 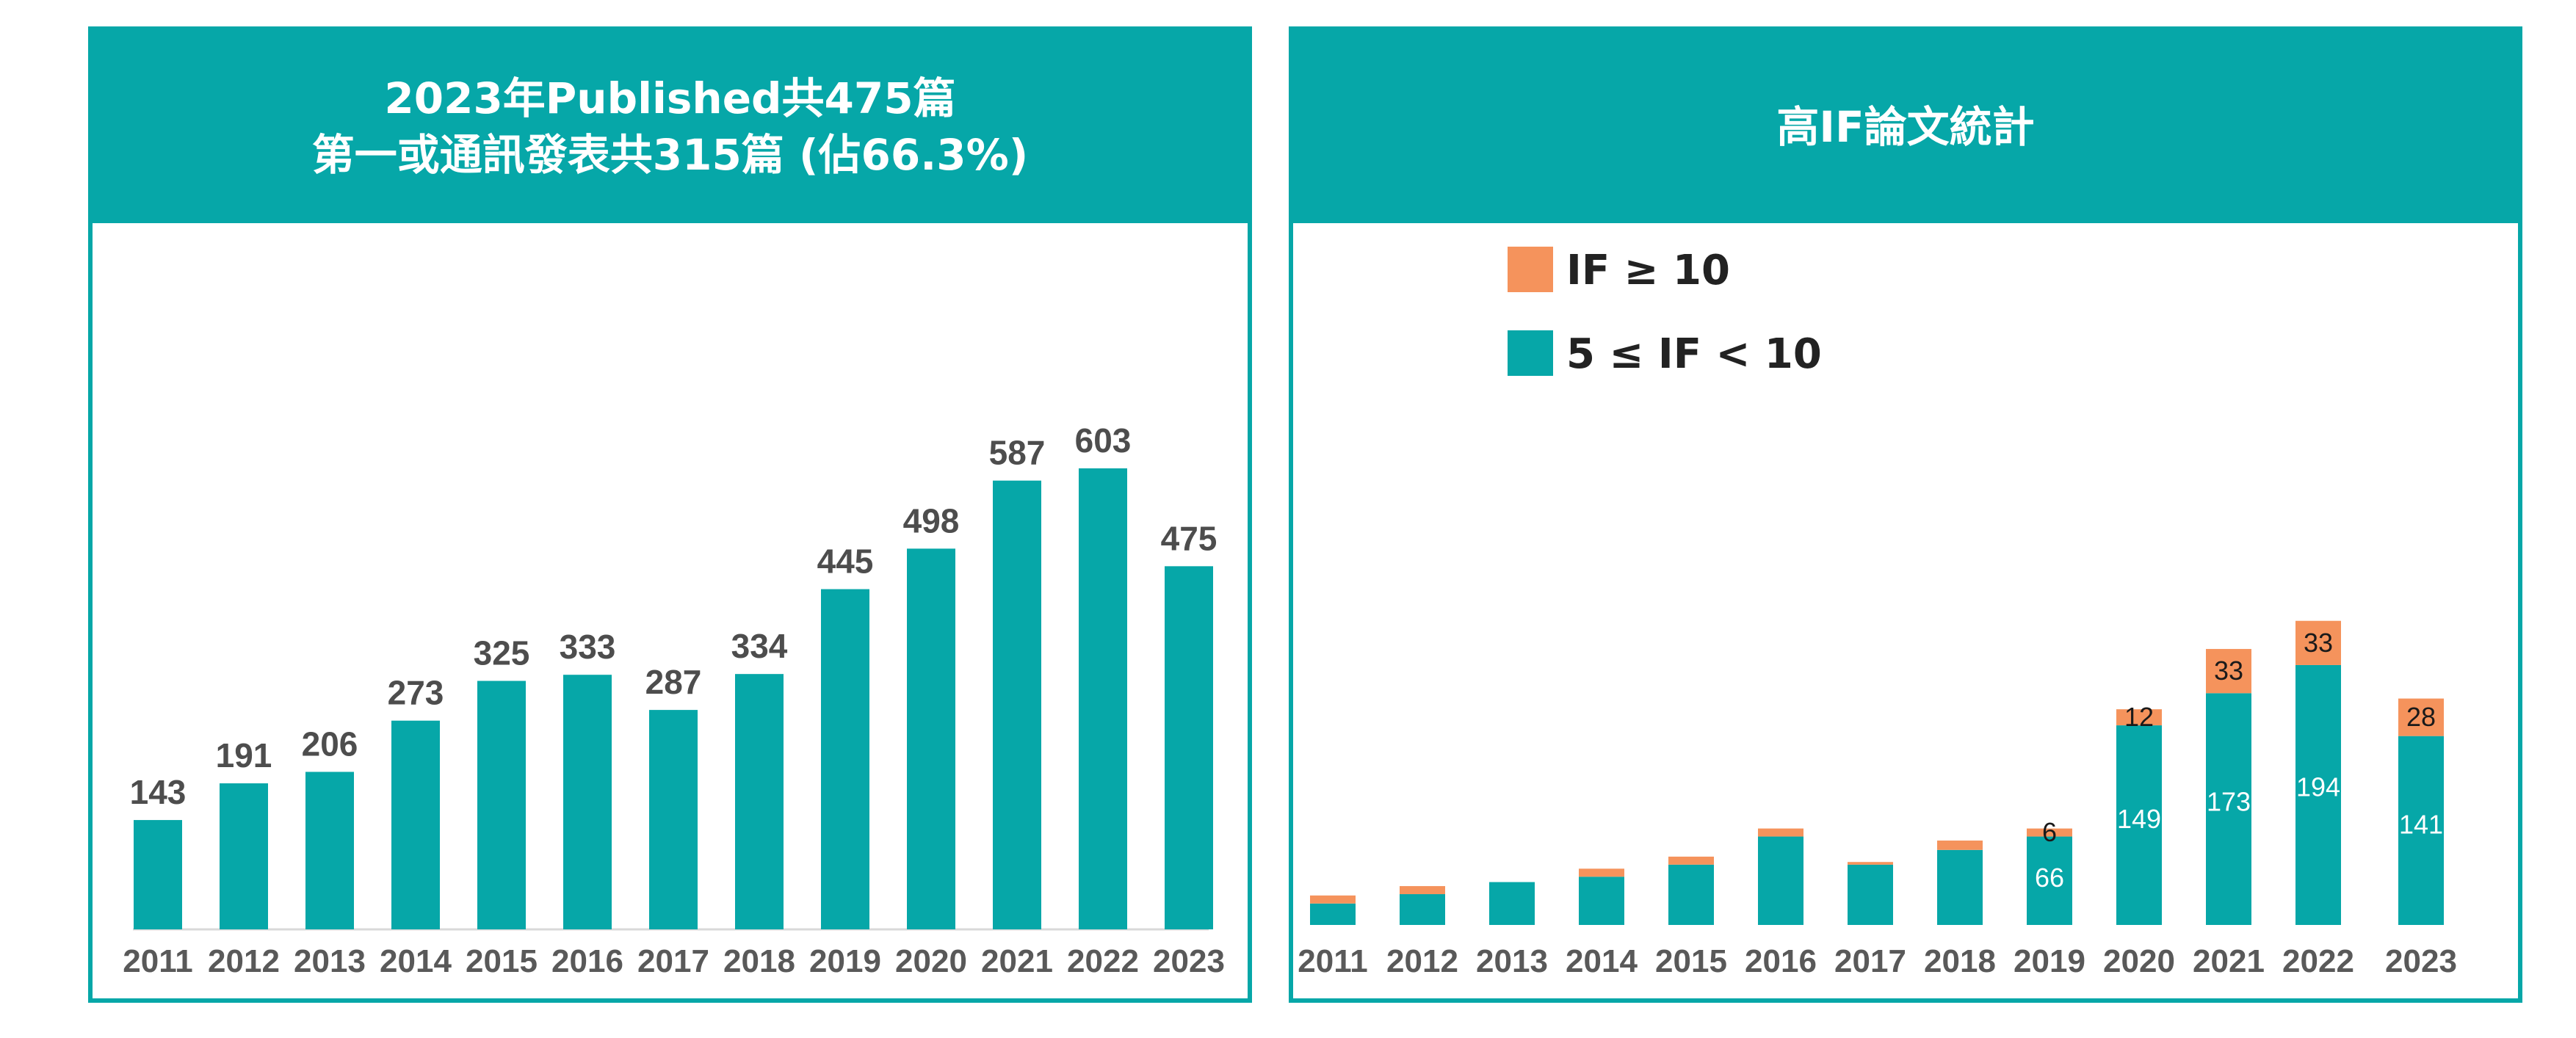 I want to click on data-label-2022: 603, so click(x=1103, y=440).